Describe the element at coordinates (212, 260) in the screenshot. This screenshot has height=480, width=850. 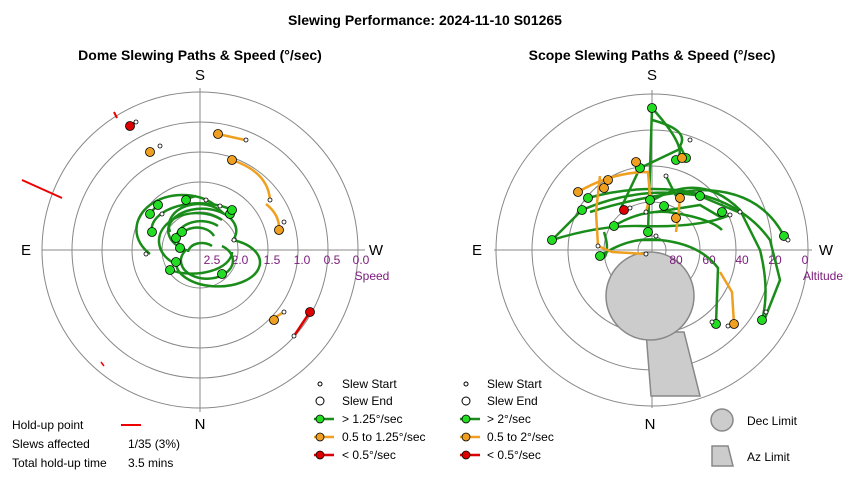
I see `dome-tick-label: 2.5` at that location.